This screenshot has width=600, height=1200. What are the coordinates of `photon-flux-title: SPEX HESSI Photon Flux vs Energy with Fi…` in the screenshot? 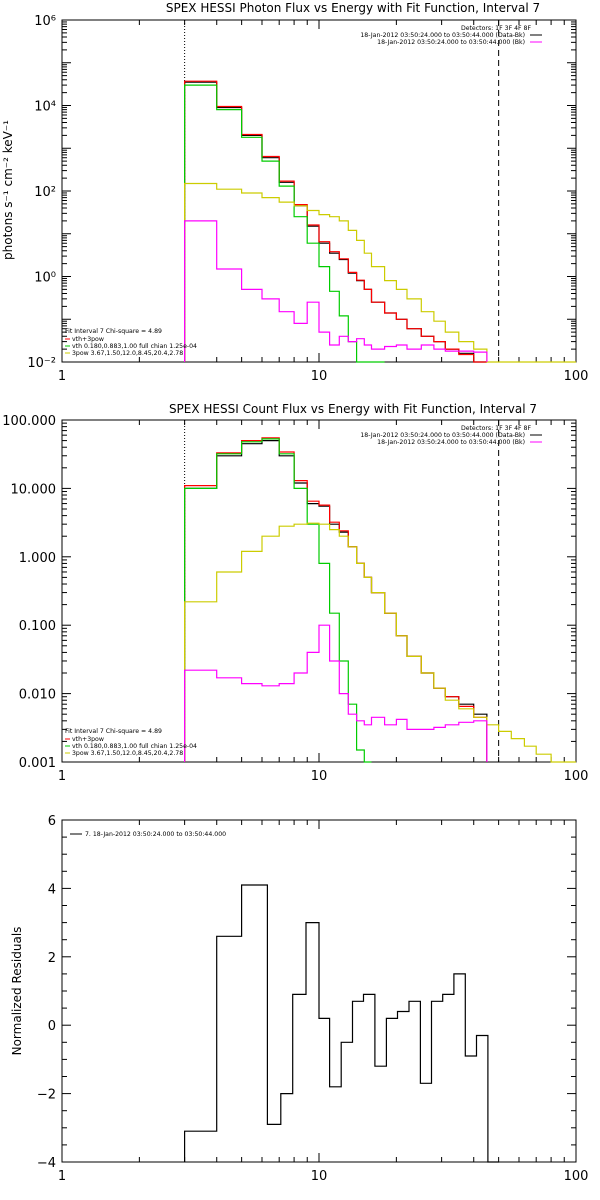 It's located at (353, 8).